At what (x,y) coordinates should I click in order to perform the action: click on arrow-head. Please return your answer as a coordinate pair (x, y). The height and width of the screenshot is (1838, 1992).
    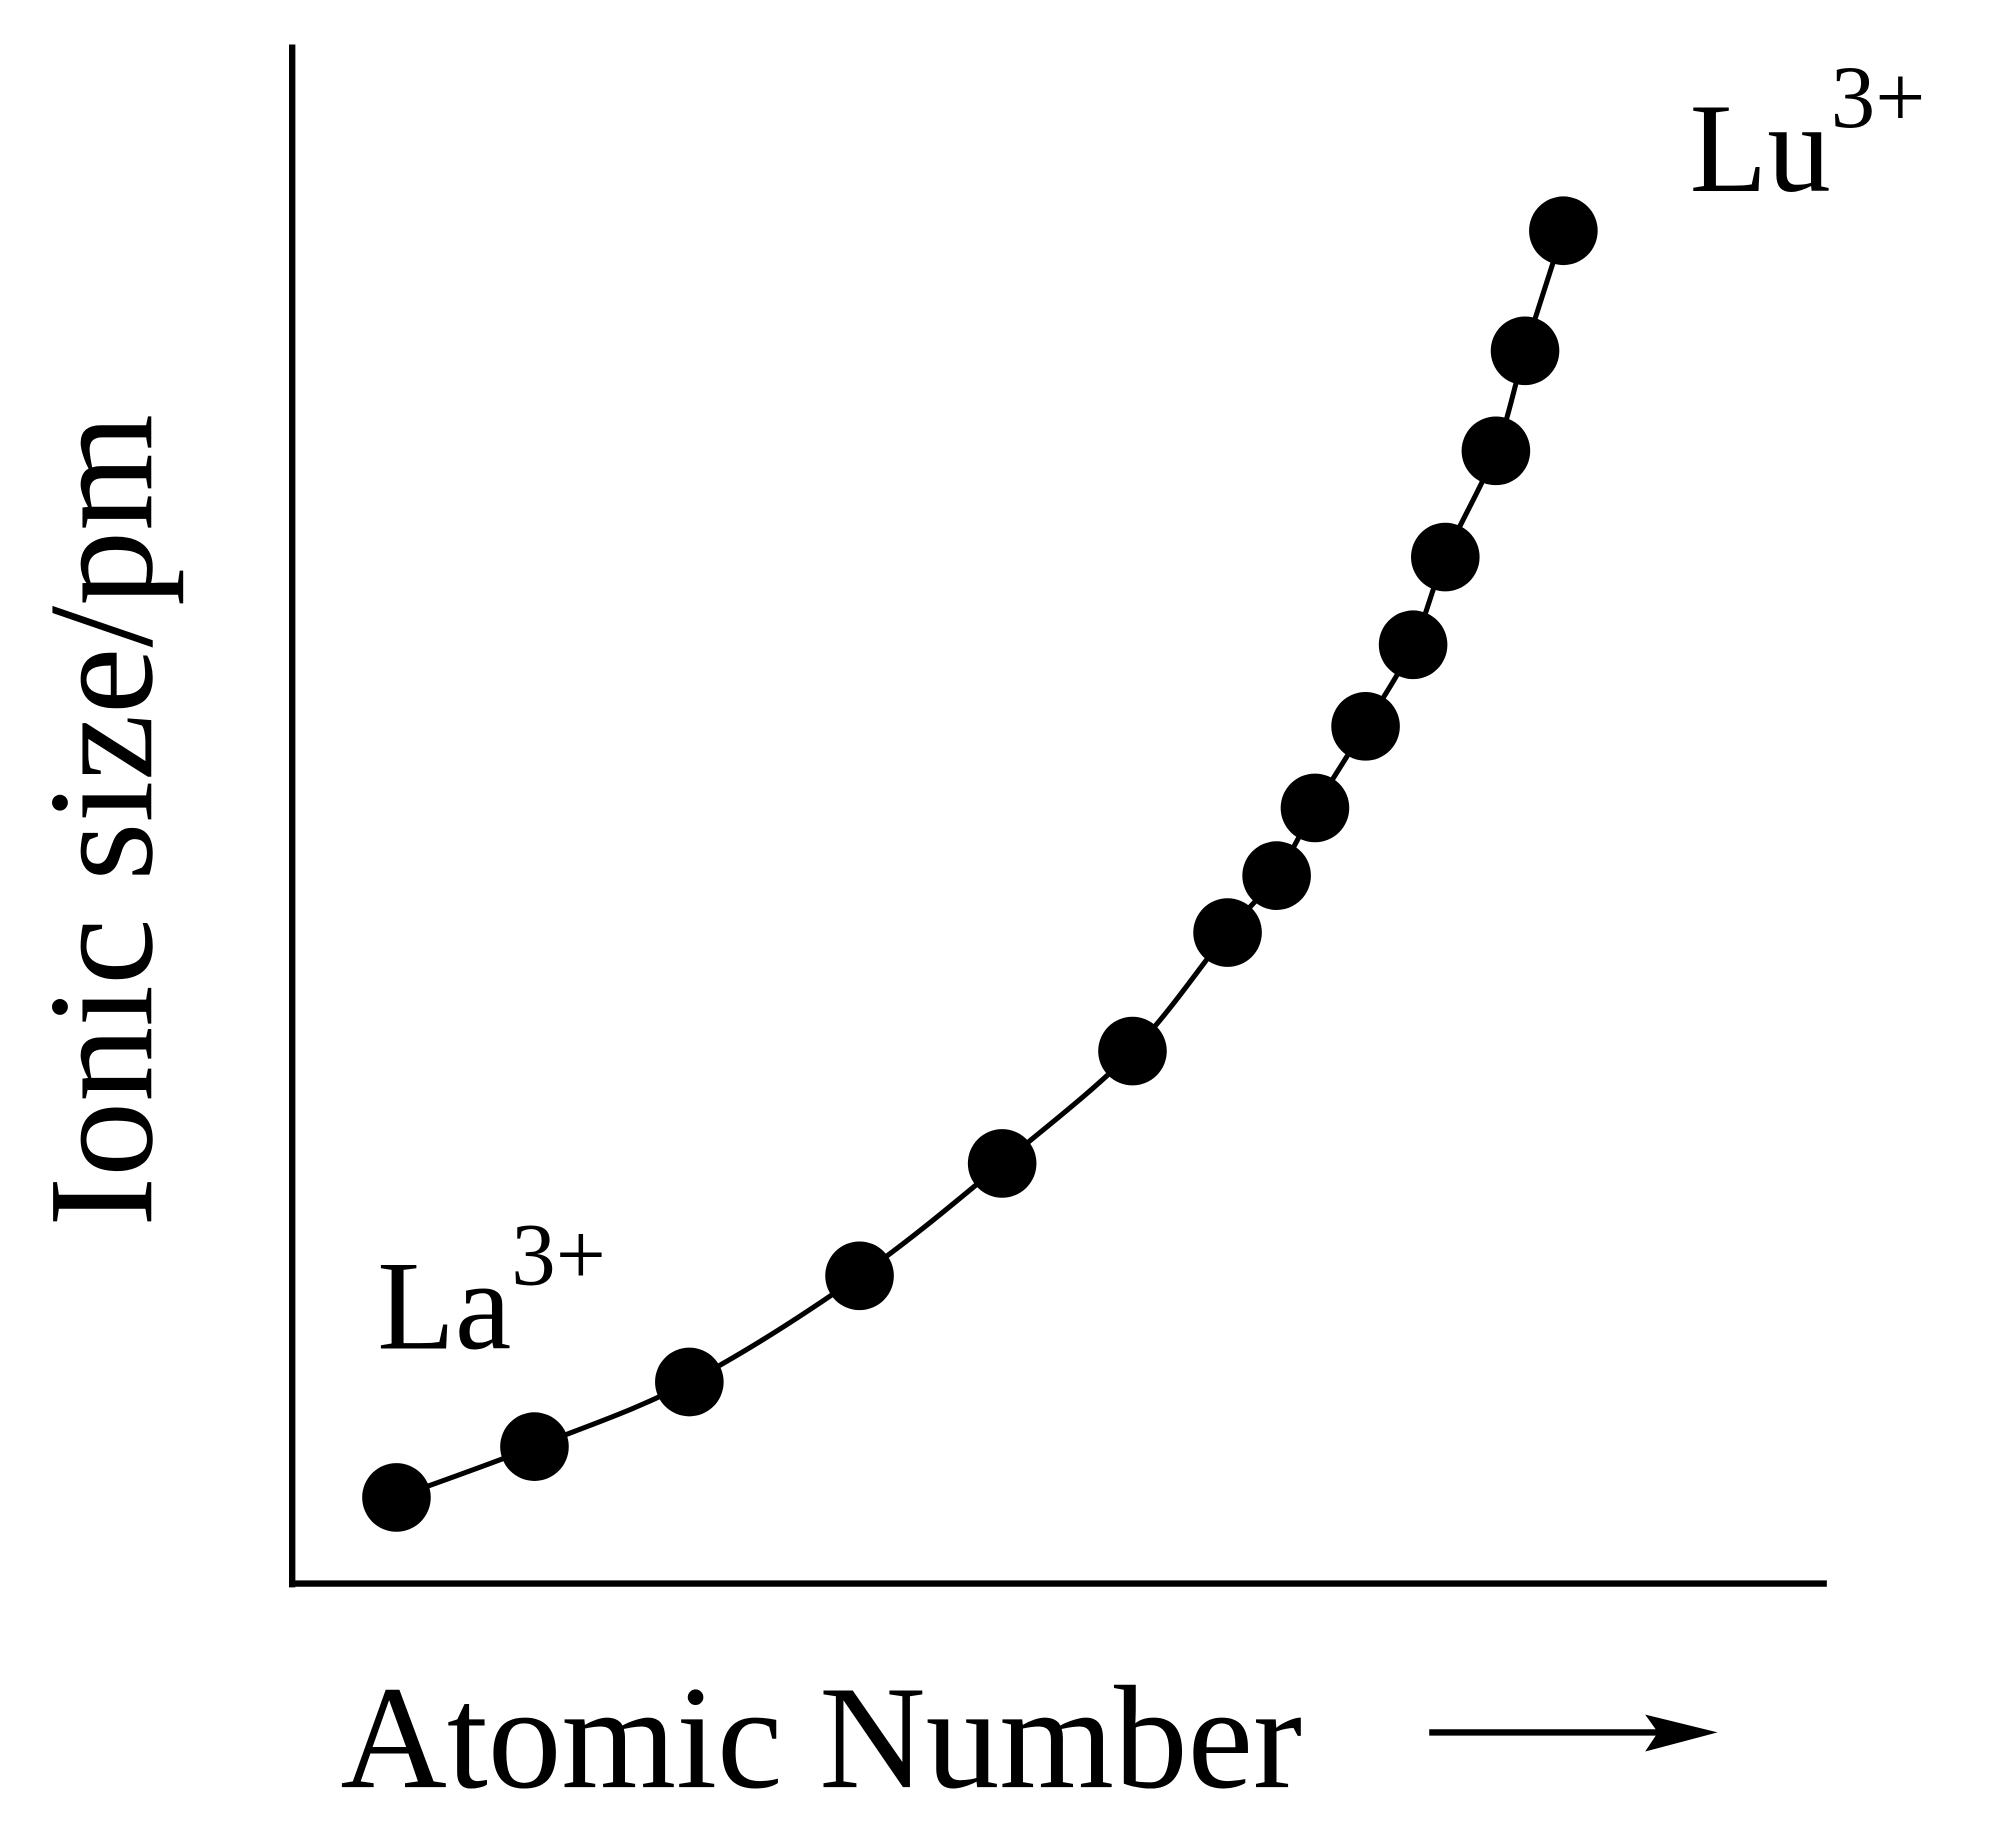
    Looking at the image, I should click on (1681, 1733).